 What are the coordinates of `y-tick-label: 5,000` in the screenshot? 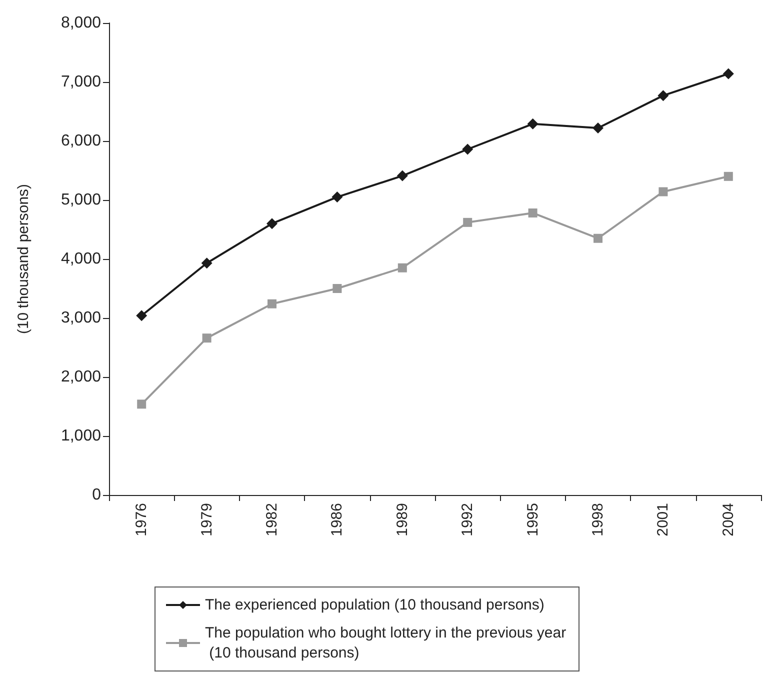 It's located at (81, 200).